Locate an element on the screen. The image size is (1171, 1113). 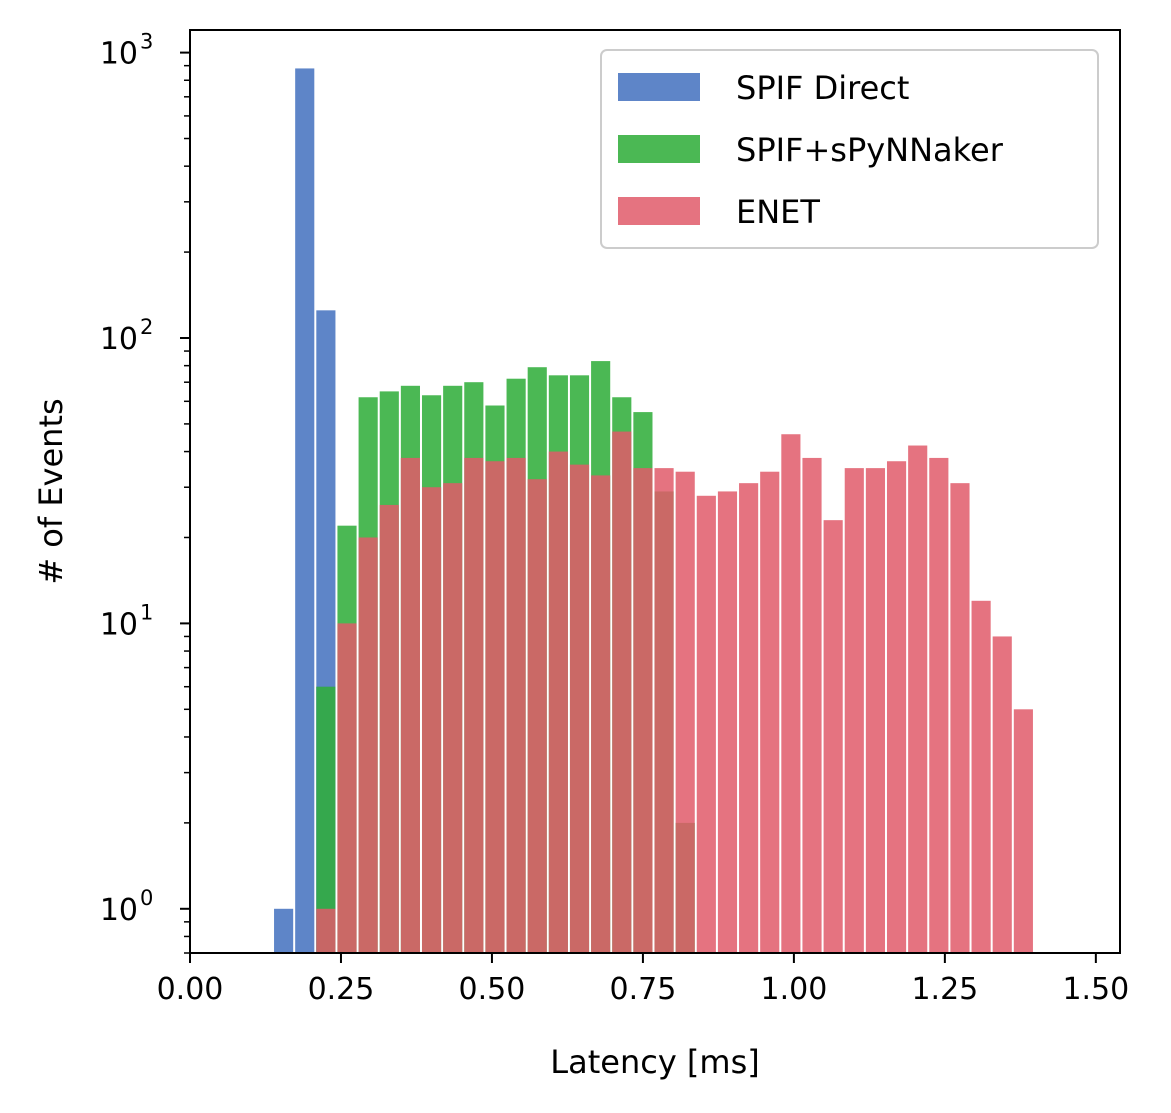
y-axis-label: # of Events is located at coordinates (51, 491).